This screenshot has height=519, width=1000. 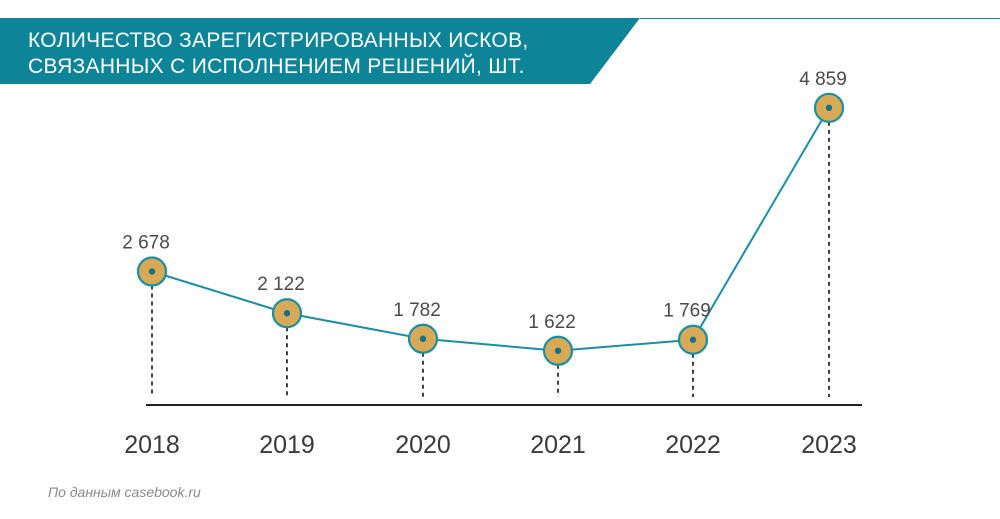 I want to click on data-point-center-2023, so click(x=829, y=108).